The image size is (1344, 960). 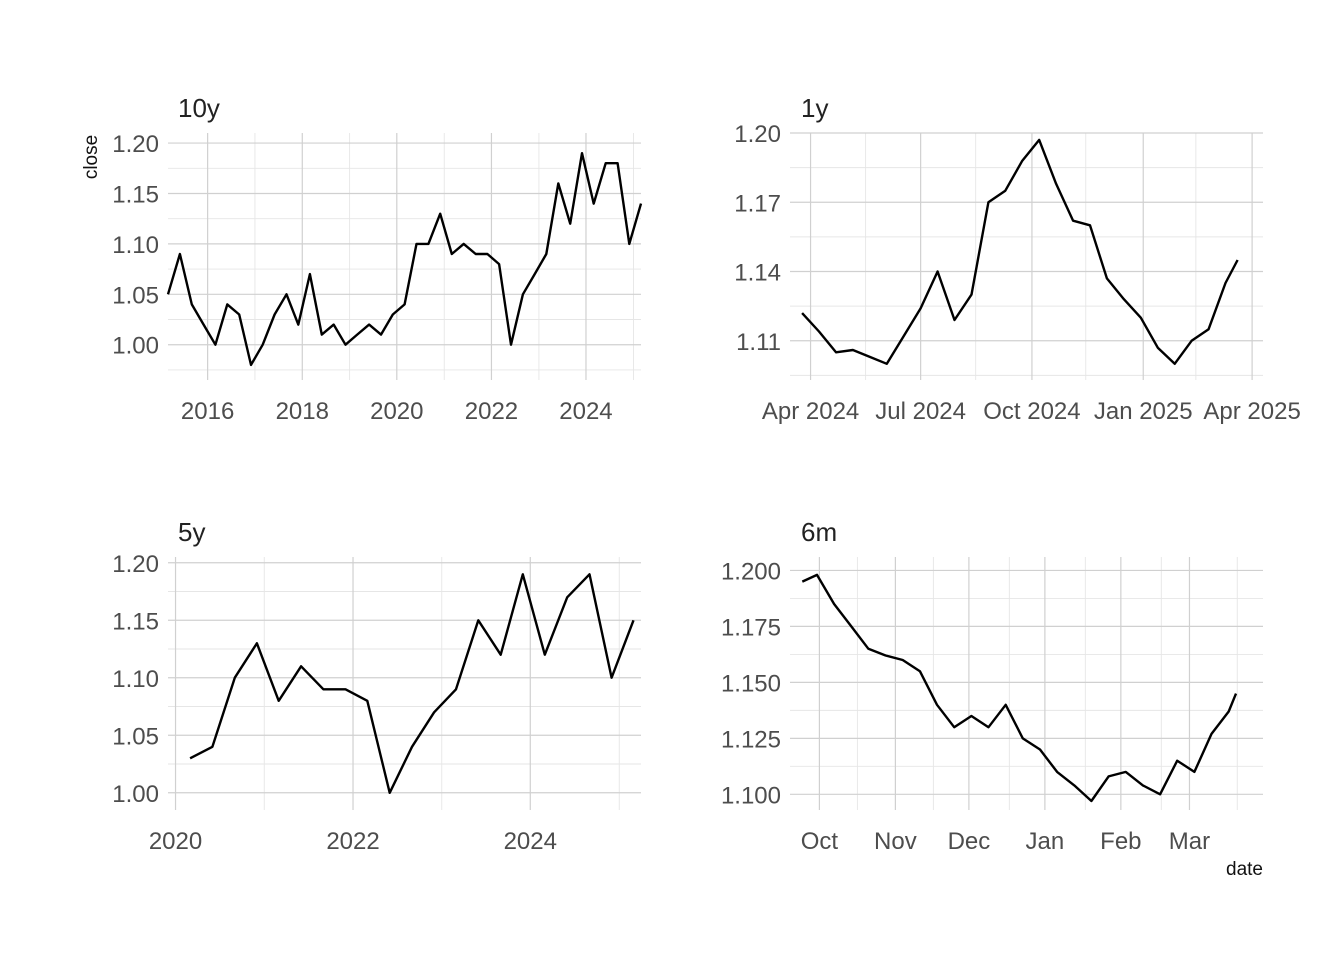 What do you see at coordinates (1031, 411) in the screenshot?
I see `x-tick-label: Oct 2024` at bounding box center [1031, 411].